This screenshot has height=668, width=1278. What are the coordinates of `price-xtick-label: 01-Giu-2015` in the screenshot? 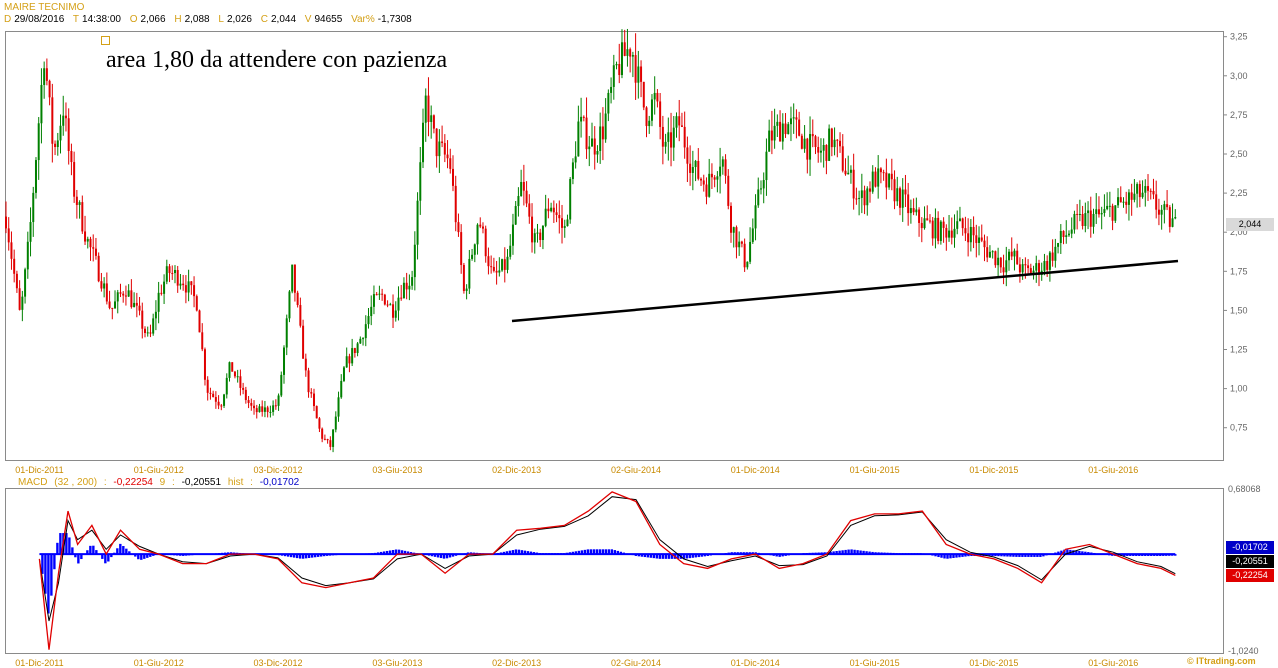 It's located at (875, 470).